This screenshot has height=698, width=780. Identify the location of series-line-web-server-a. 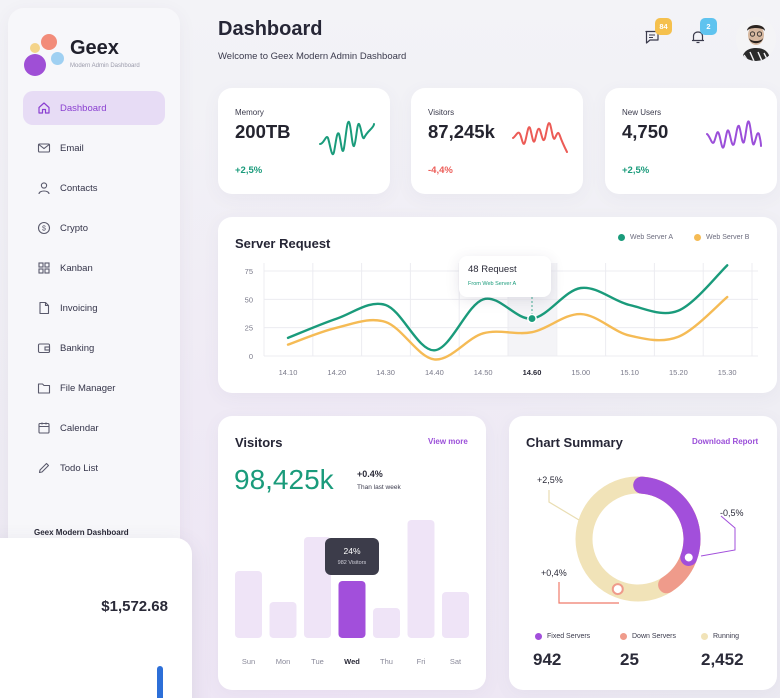
(507, 308).